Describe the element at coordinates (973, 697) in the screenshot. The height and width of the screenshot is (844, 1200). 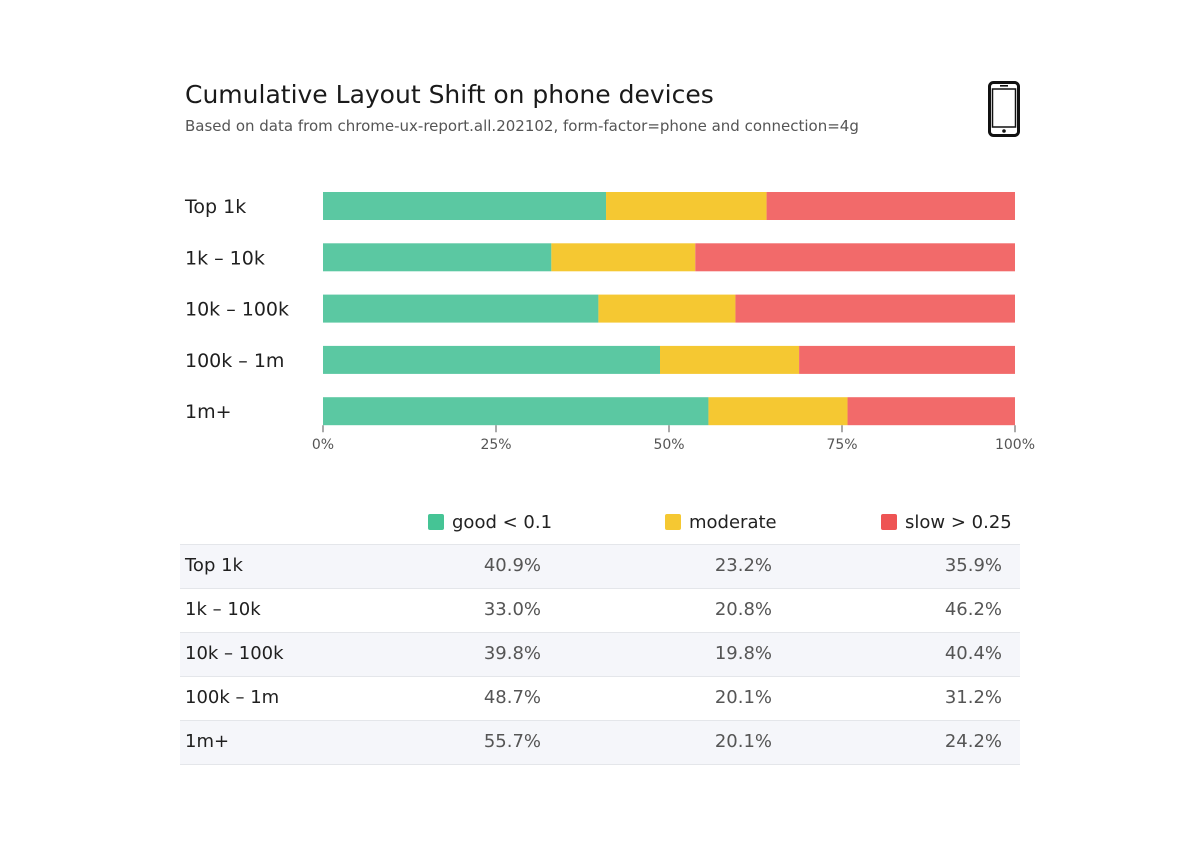
I see `table-cell-slow: 31.2%` at that location.